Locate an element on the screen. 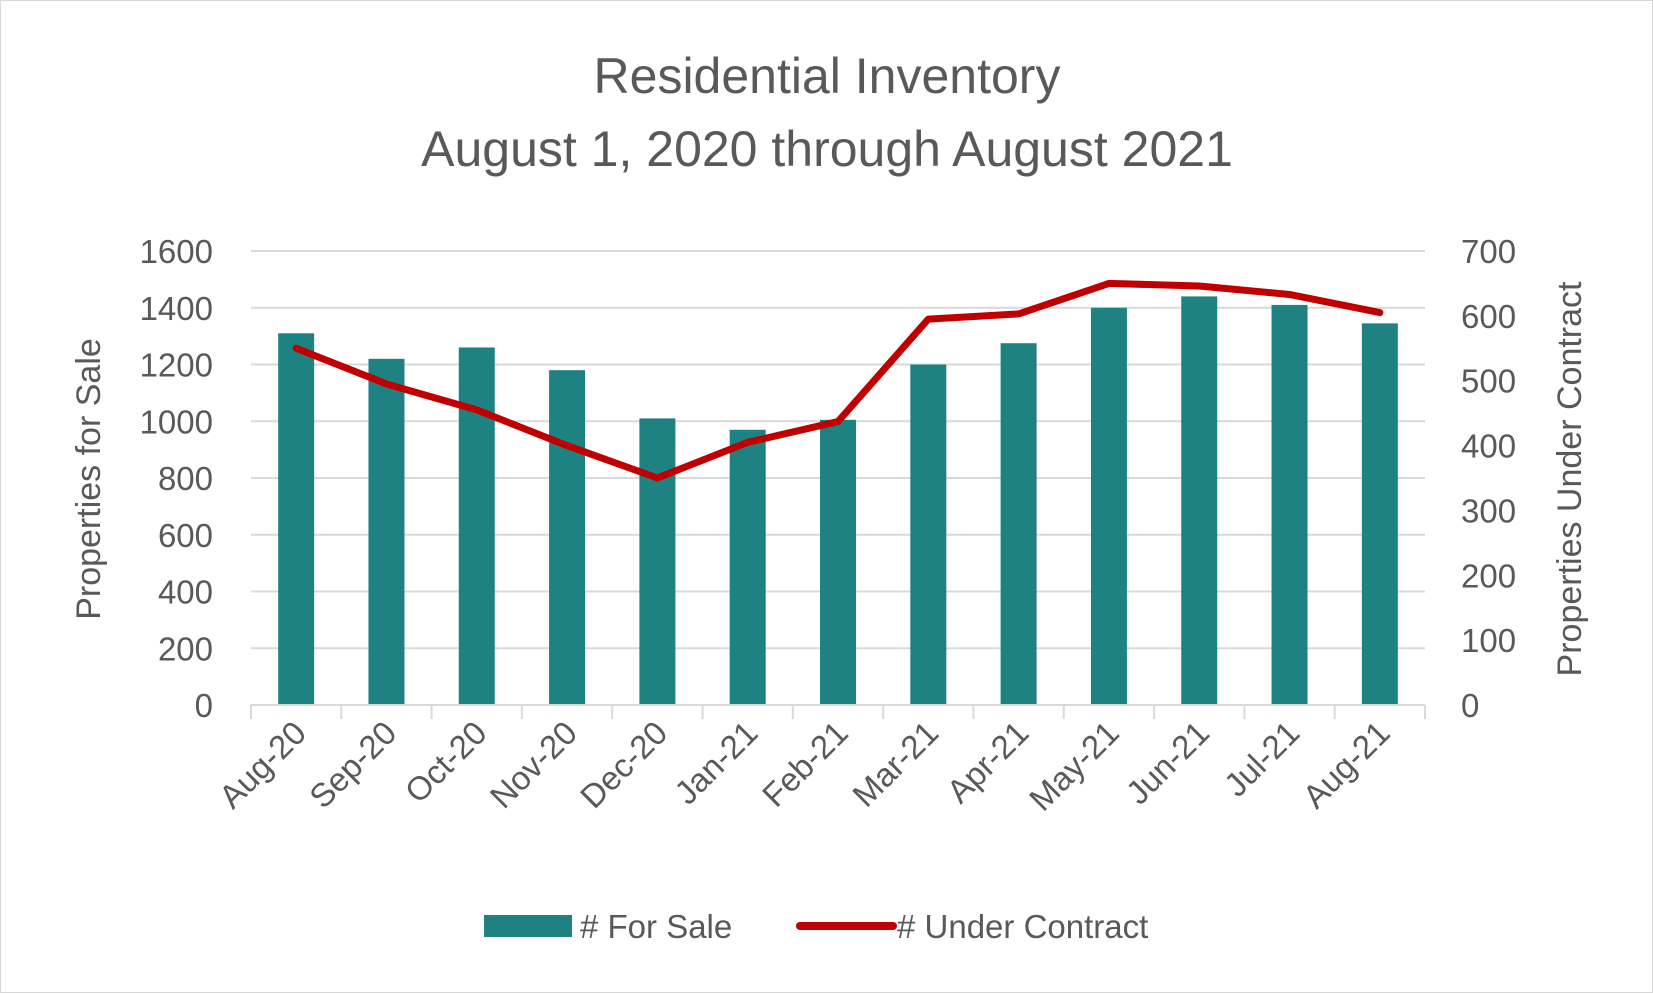 This screenshot has width=1653, height=994. under-contract-line is located at coordinates (838, 380).